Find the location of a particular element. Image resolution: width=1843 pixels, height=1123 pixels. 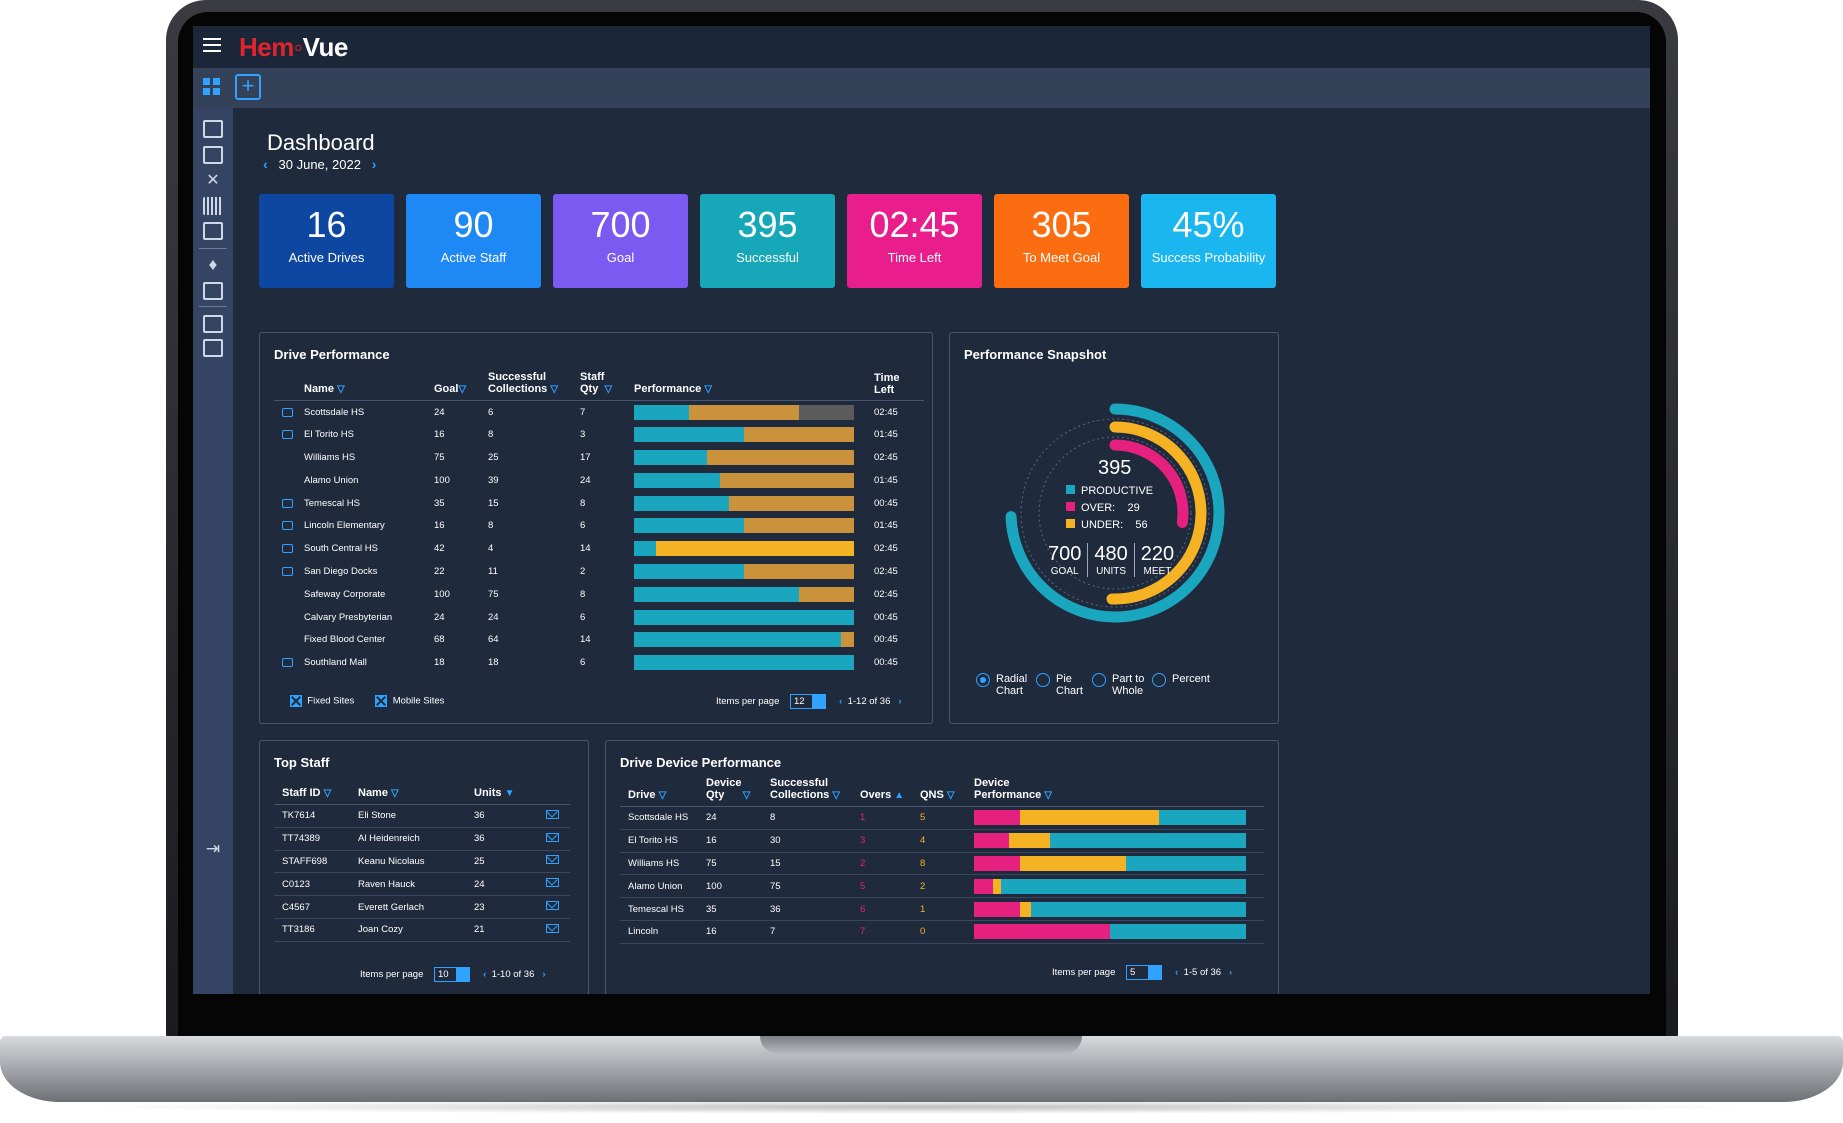

table-row: TT3186 Joan Cozy 21 is located at coordinates (422, 930).